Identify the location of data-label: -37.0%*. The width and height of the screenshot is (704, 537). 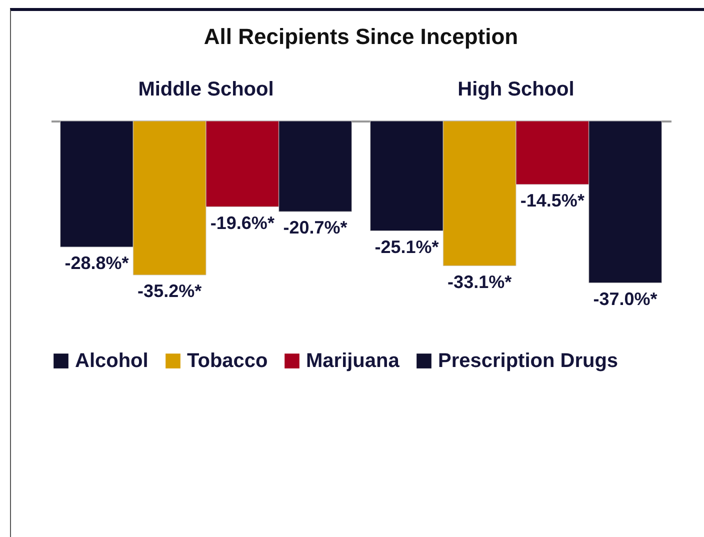
(625, 298).